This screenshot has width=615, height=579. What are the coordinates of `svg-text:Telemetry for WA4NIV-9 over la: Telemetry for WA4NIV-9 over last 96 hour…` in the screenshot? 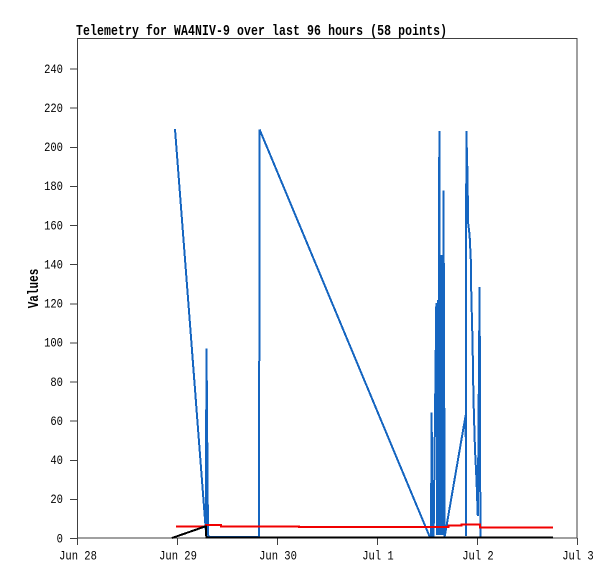 It's located at (261, 31).